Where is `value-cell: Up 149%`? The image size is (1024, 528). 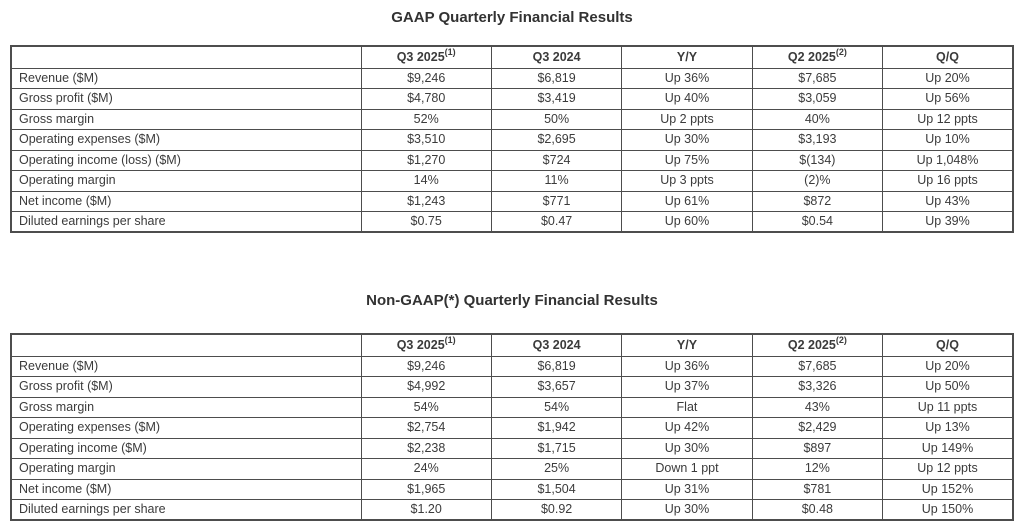
value-cell: Up 149% is located at coordinates (948, 448).